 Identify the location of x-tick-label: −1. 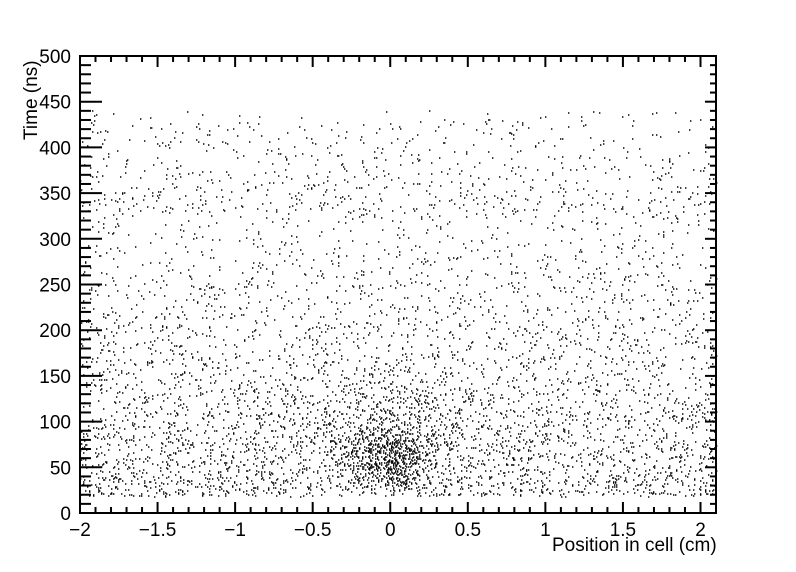
(235, 530).